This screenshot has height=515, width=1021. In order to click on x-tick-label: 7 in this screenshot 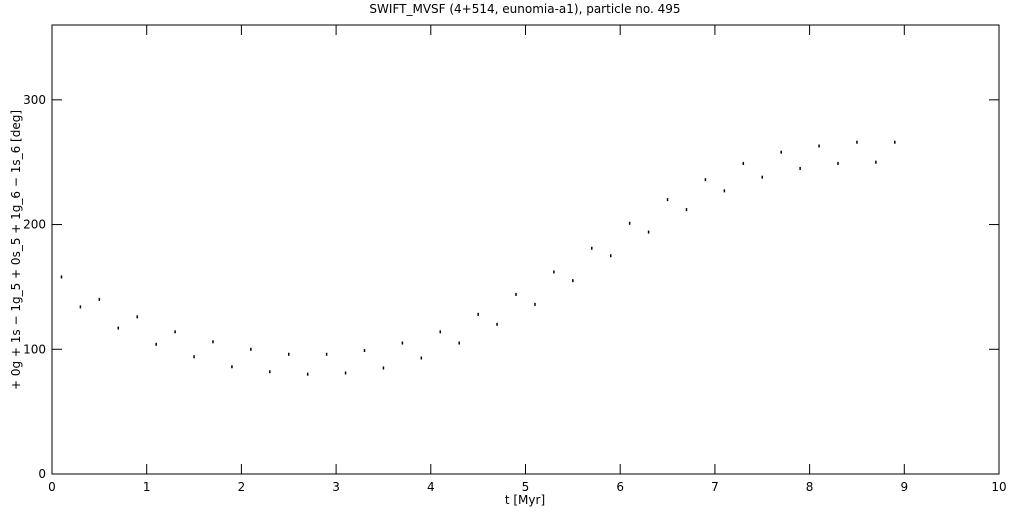, I will do `click(715, 487)`.